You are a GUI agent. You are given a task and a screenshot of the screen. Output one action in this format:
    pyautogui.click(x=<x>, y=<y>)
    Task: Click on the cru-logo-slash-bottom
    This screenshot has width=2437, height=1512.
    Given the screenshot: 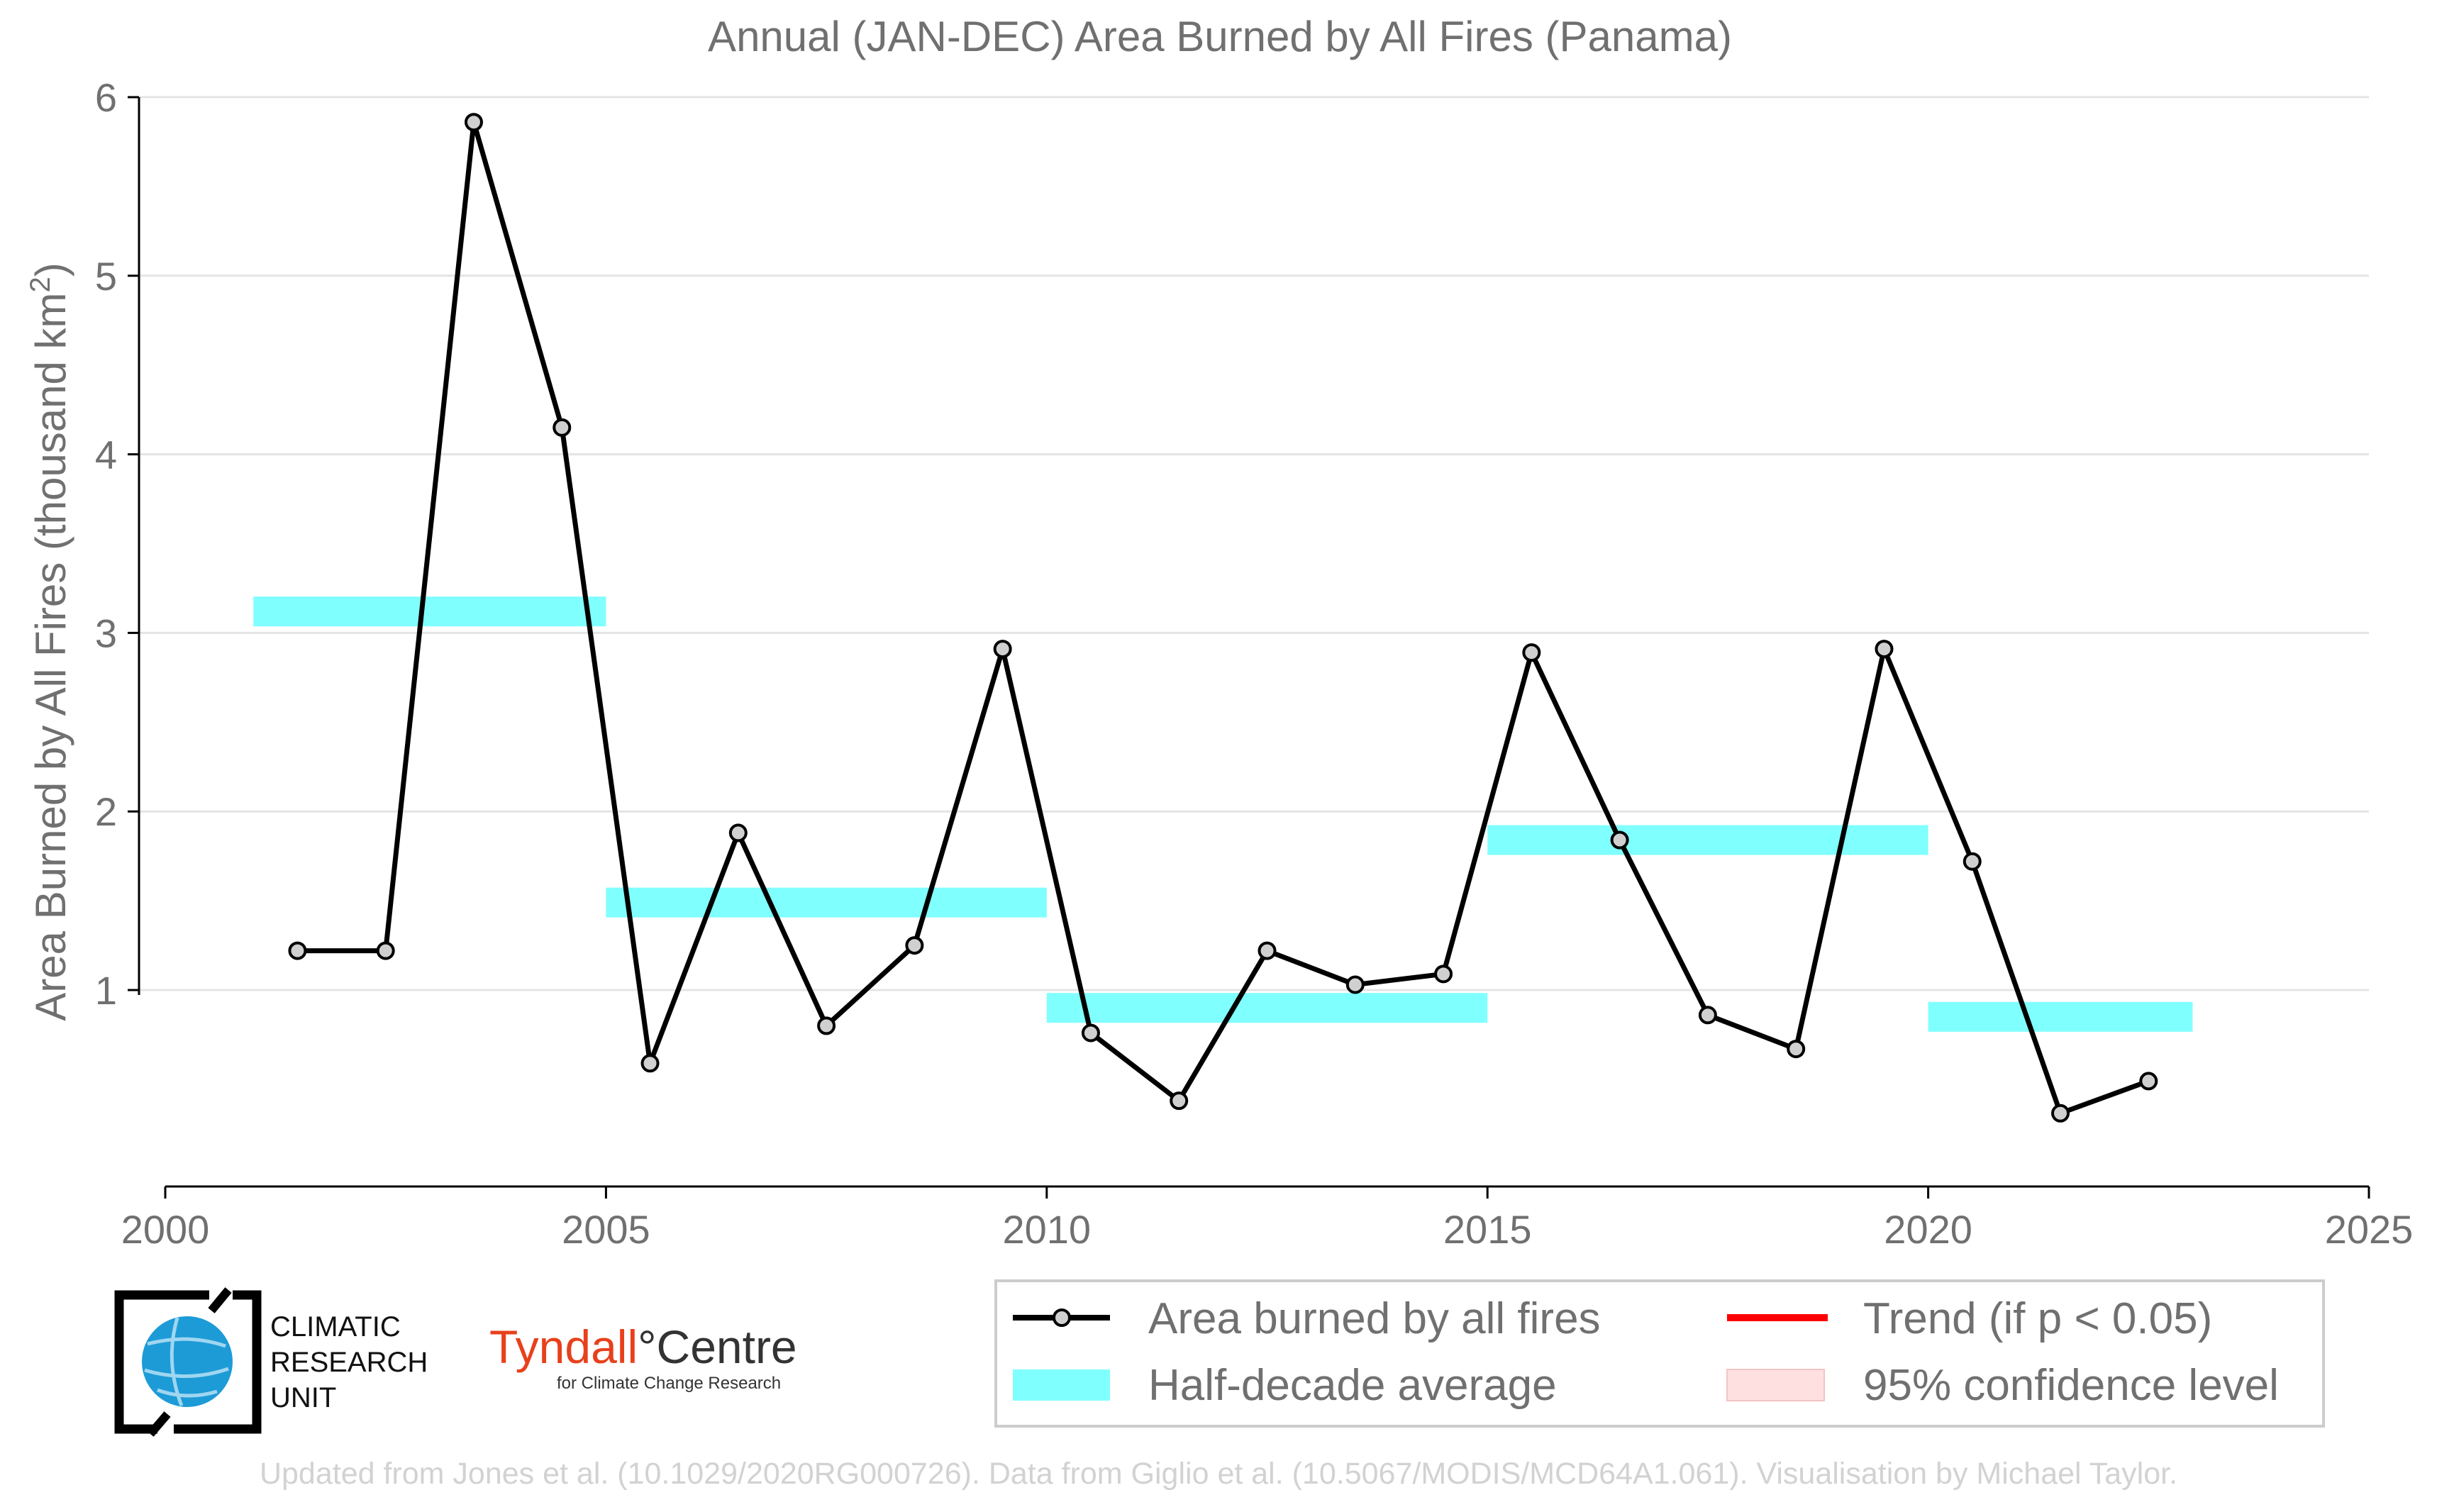 What is the action you would take?
    pyautogui.click(x=159, y=1424)
    